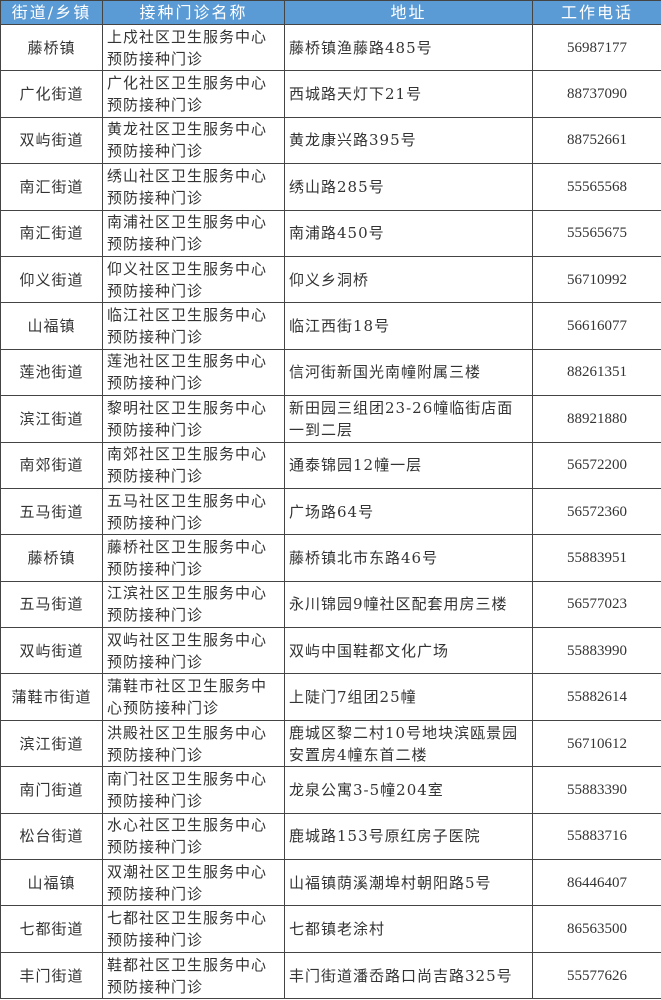 This screenshot has height=1000, width=661. Describe the element at coordinates (596, 187) in the screenshot. I see `cell-phone: 55565568` at that location.